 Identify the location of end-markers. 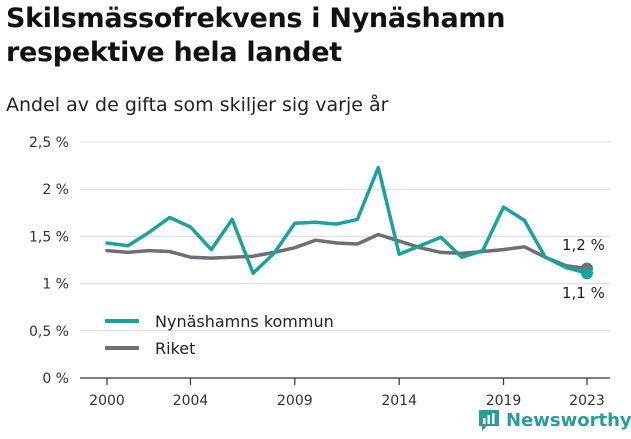
(587, 271).